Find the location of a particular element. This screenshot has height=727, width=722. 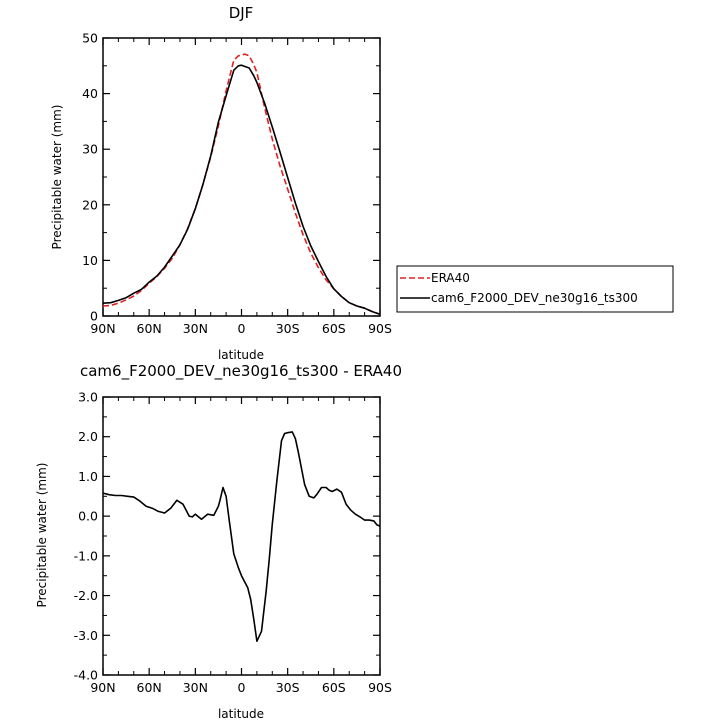

bottom-x-axis-label: latitude is located at coordinates (241, 714).